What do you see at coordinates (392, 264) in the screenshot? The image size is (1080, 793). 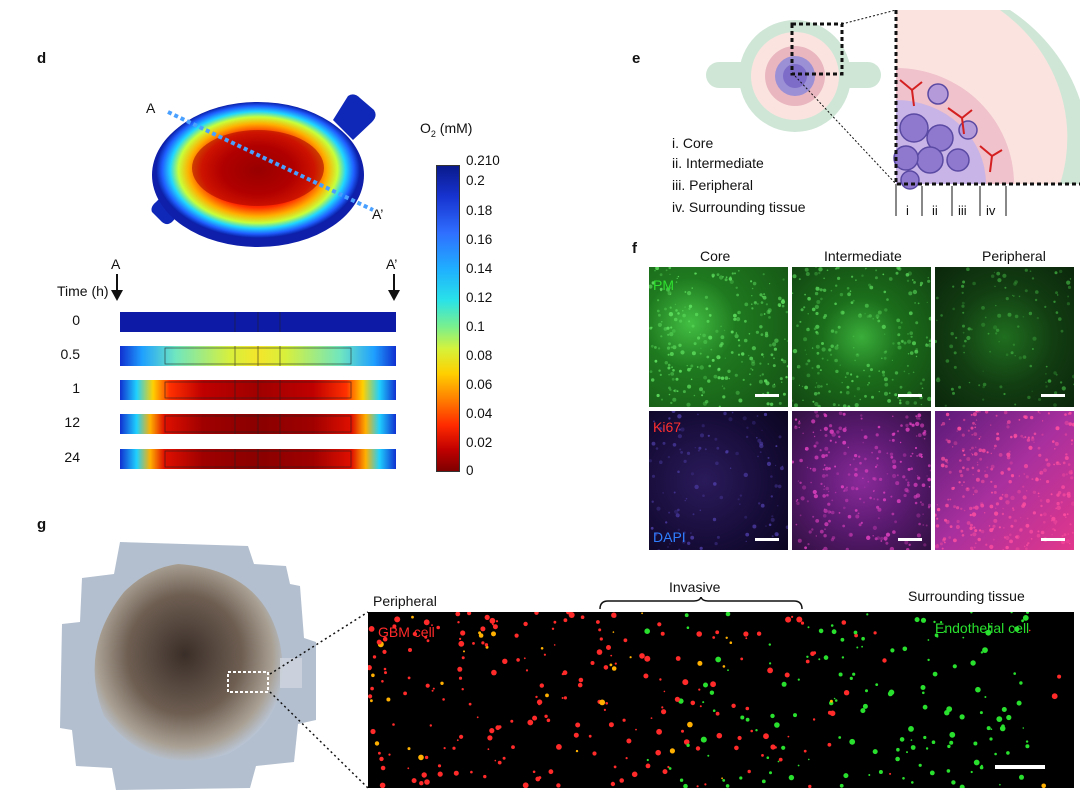 I see `arrow-a-prime-label: A’` at bounding box center [392, 264].